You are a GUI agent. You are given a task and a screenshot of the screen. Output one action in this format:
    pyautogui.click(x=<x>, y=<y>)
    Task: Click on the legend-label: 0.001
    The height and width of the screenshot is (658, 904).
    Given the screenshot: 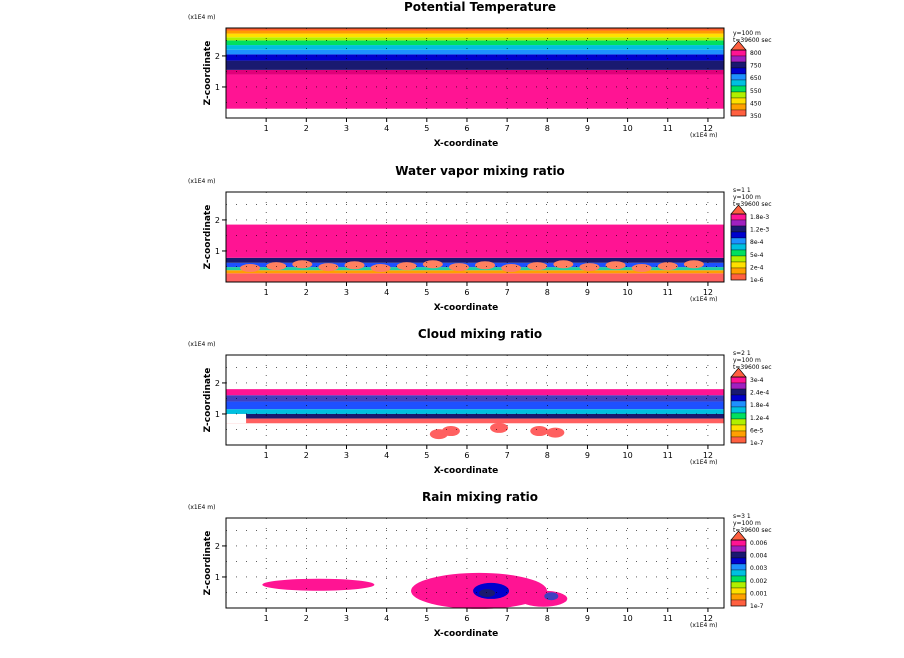 What is the action you would take?
    pyautogui.click(x=758, y=593)
    